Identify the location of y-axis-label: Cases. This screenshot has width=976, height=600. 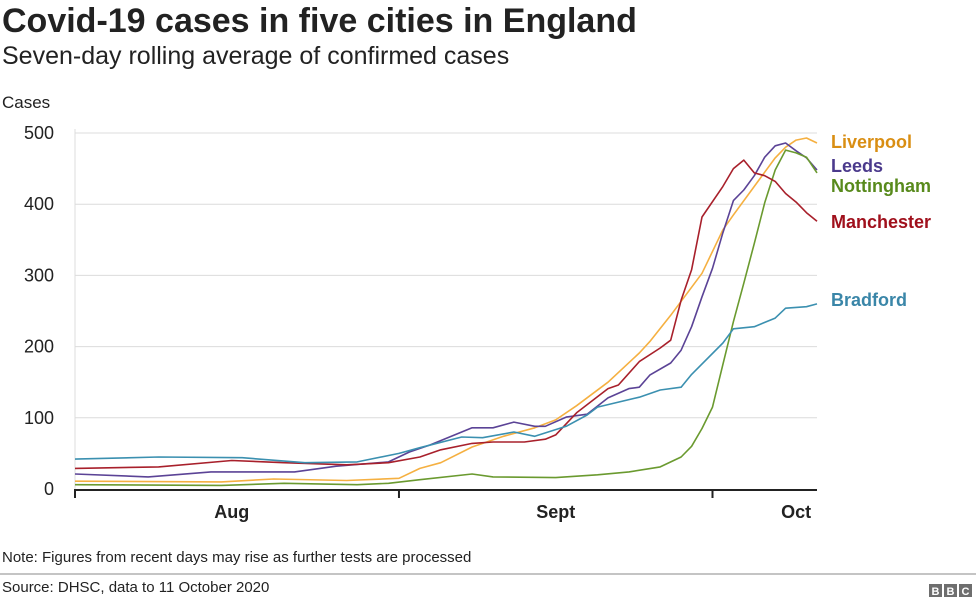
(26, 102).